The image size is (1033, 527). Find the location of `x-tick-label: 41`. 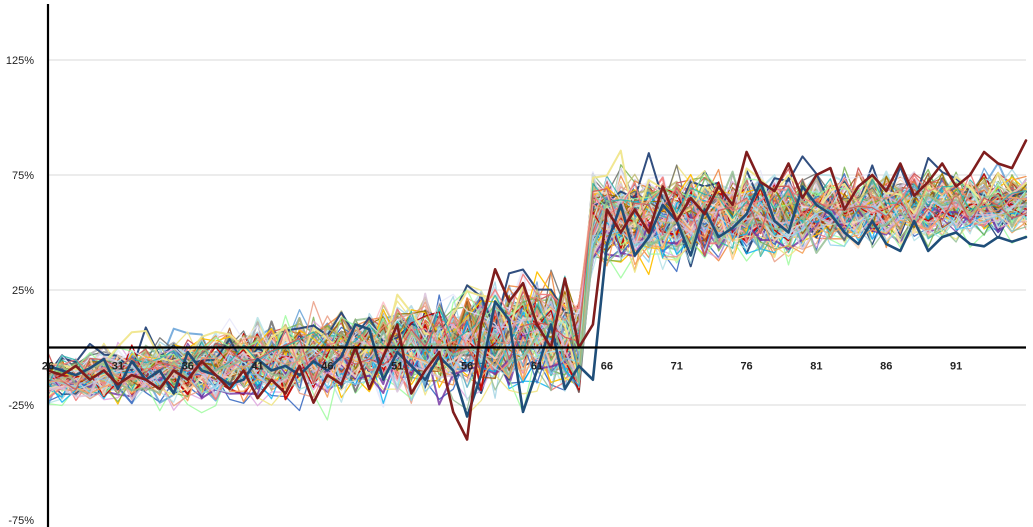

x-tick-label: 41 is located at coordinates (257, 367).